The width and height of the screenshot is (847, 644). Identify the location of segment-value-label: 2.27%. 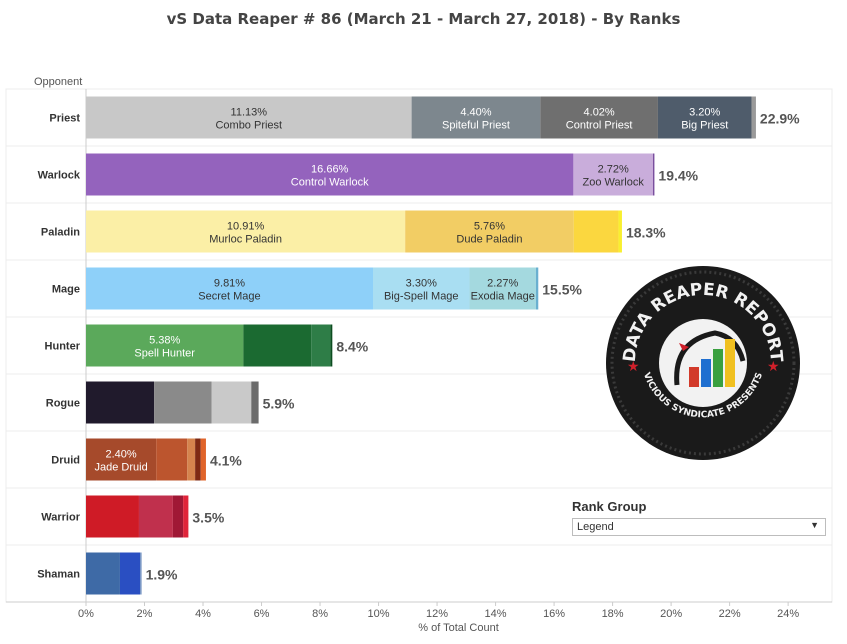
(502, 284).